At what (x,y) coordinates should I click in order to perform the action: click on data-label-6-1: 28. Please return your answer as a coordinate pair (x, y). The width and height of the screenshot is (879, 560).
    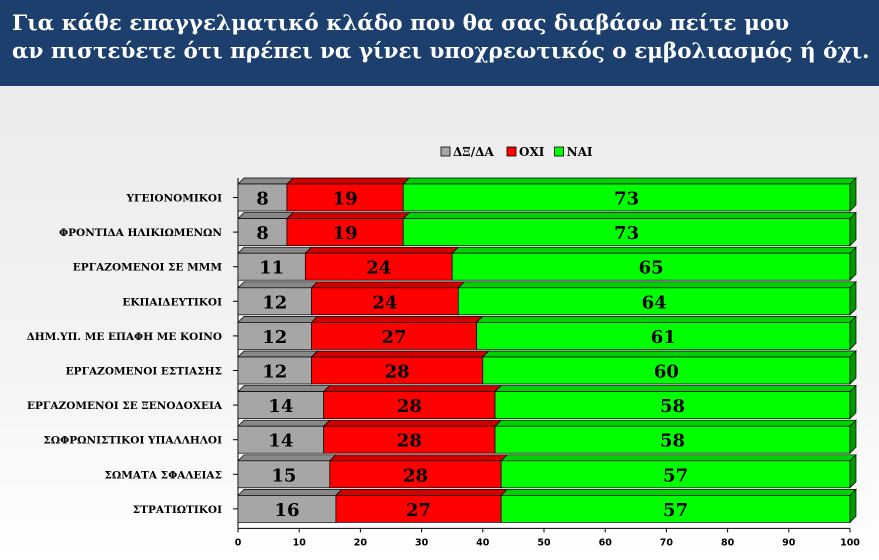
    Looking at the image, I should click on (409, 406).